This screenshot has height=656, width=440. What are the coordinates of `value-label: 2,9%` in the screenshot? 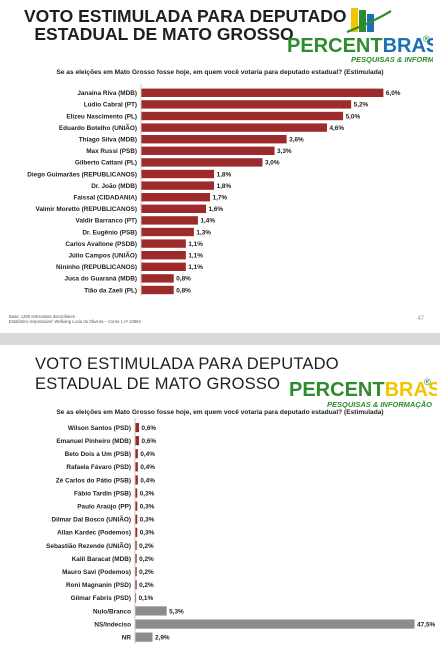 It's located at (162, 637).